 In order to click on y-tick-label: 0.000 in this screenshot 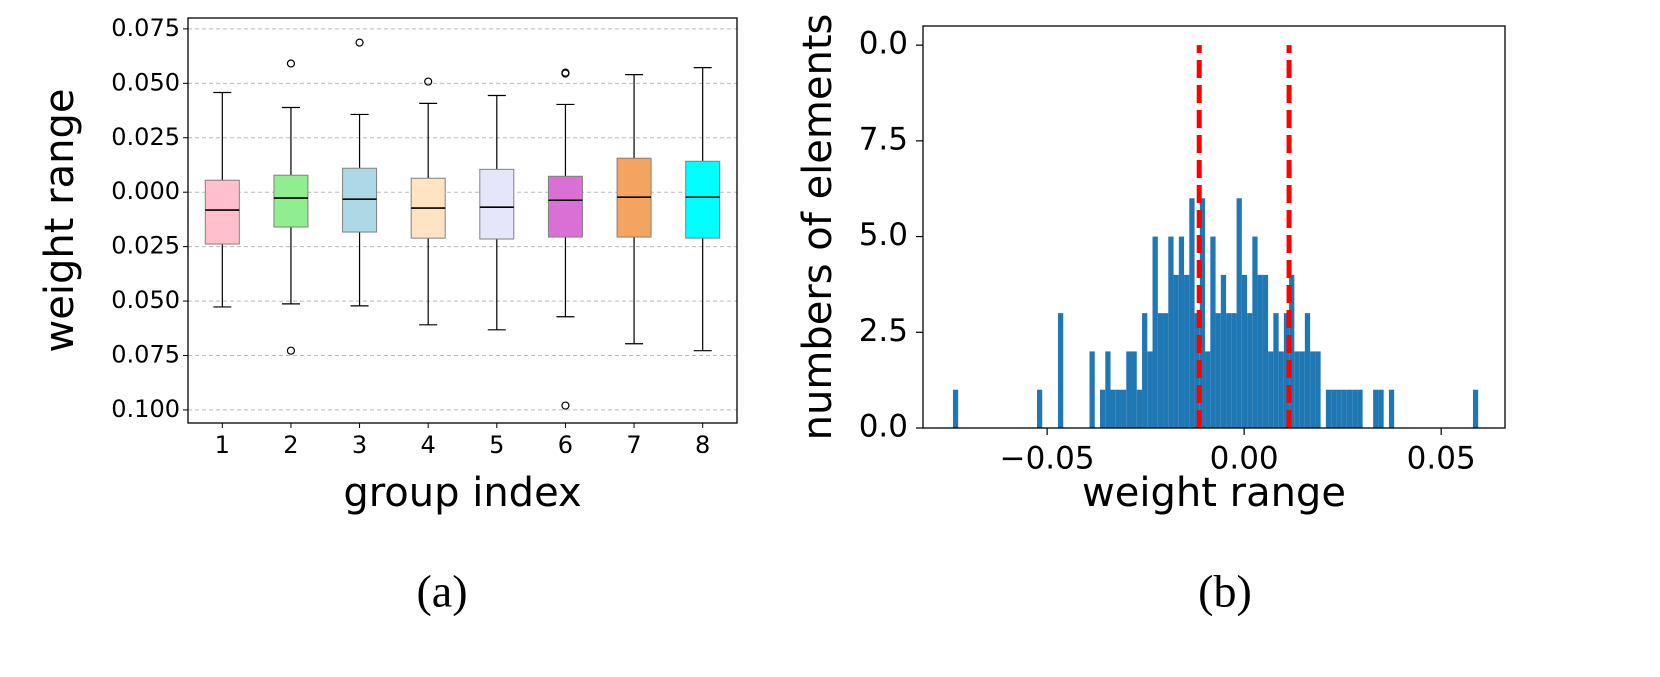, I will do `click(145, 191)`.